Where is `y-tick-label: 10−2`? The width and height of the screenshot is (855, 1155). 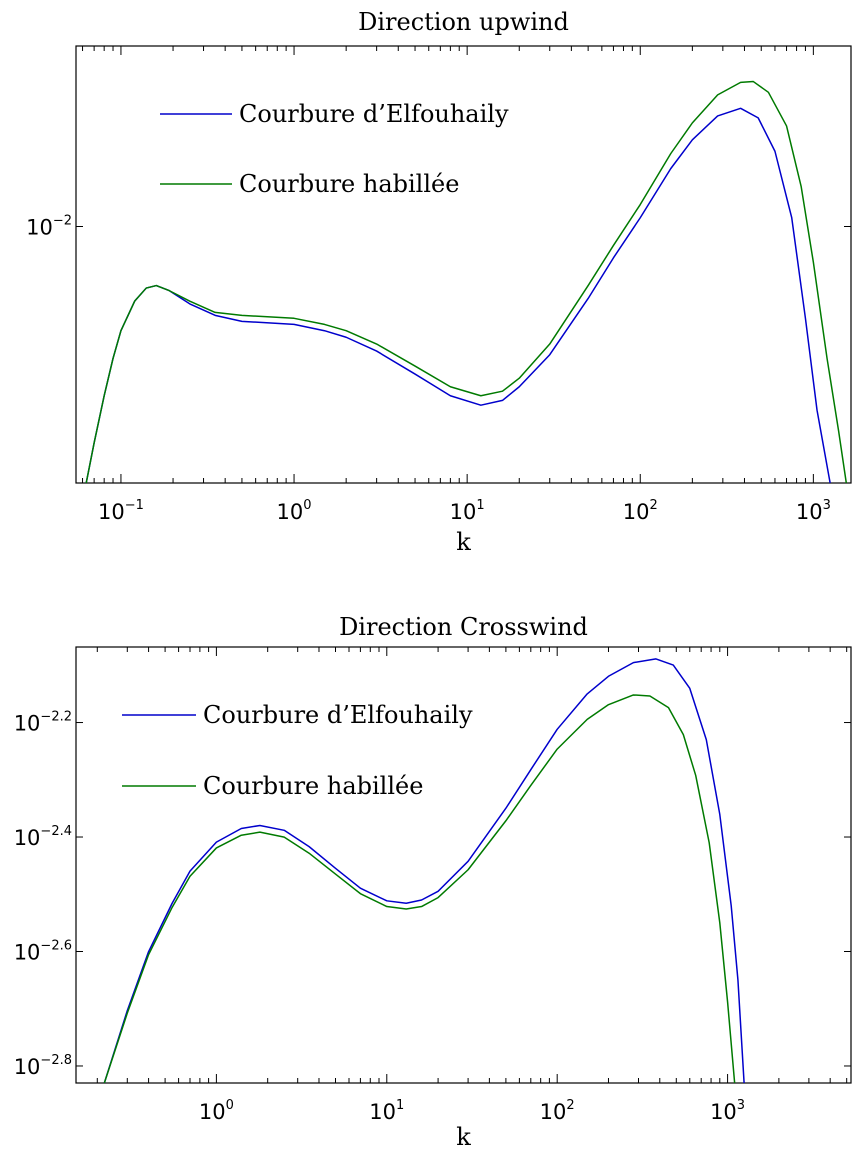
y-tick-label: 10−2 is located at coordinates (49, 227).